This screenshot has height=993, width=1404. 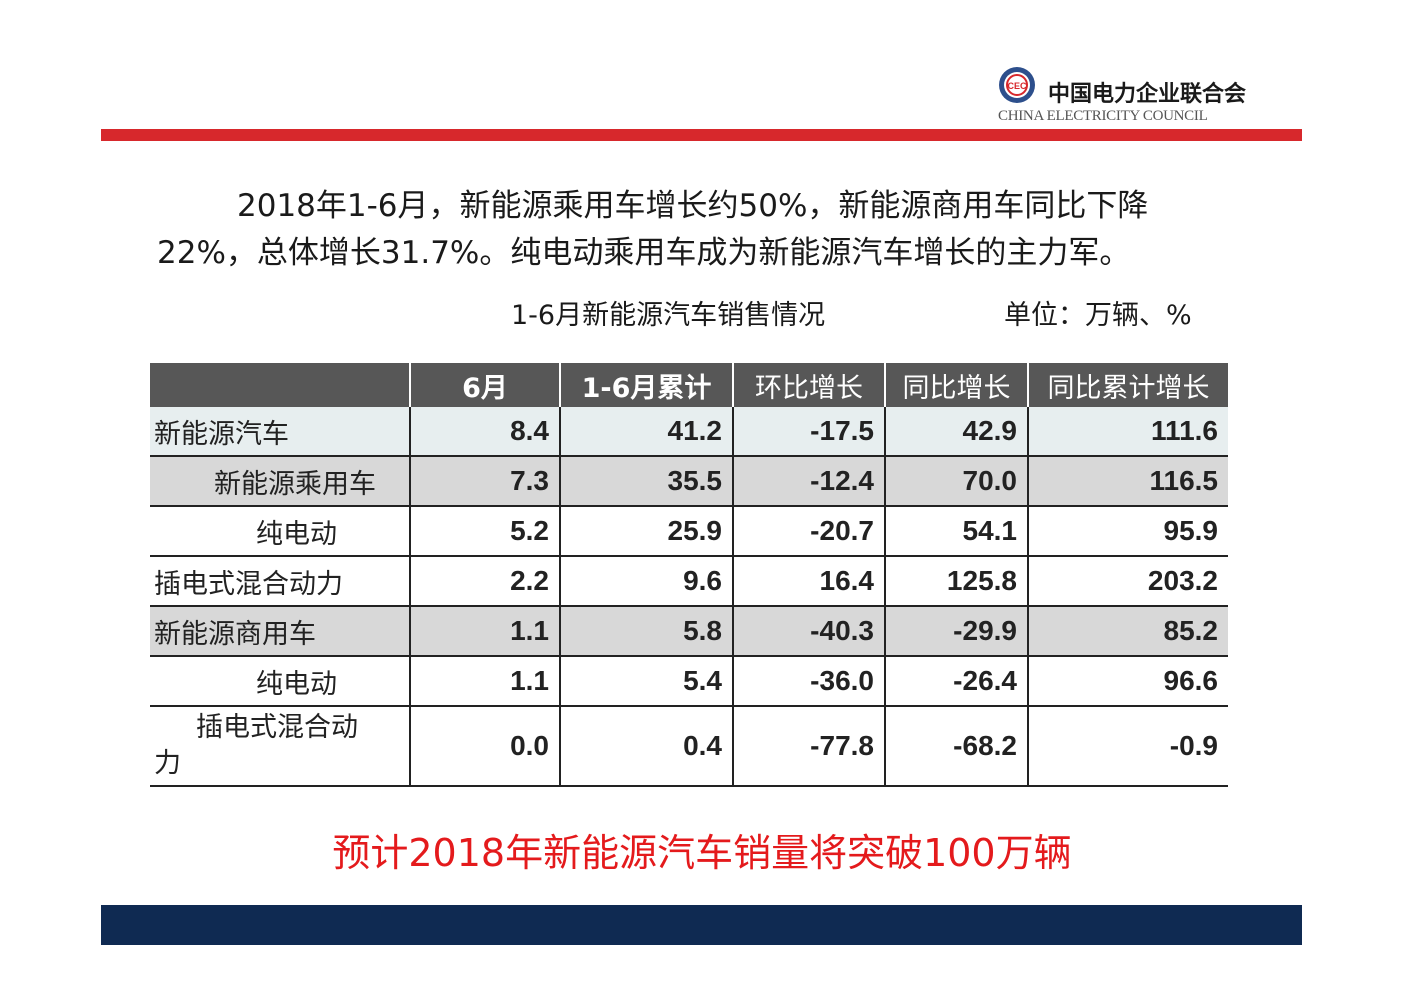 I want to click on row-label: 插电式混合动力, so click(x=280, y=581).